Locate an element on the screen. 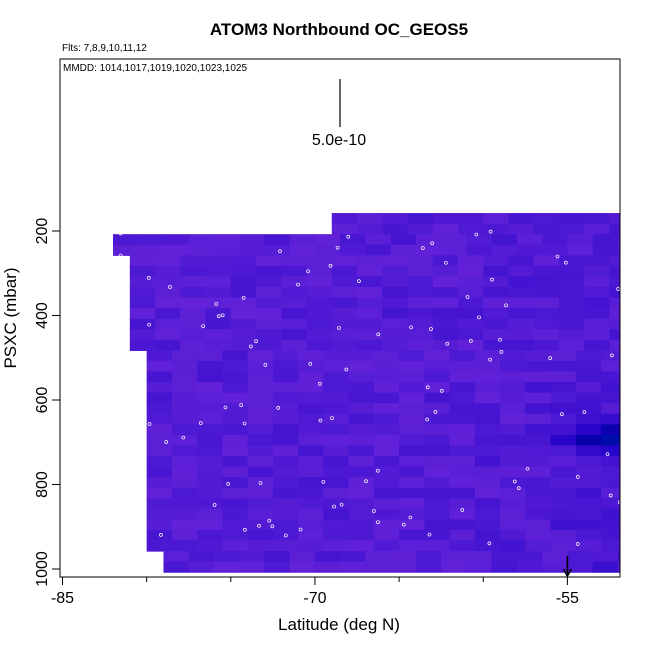  scale-bar-label: 5.0e-10 is located at coordinates (339, 140).